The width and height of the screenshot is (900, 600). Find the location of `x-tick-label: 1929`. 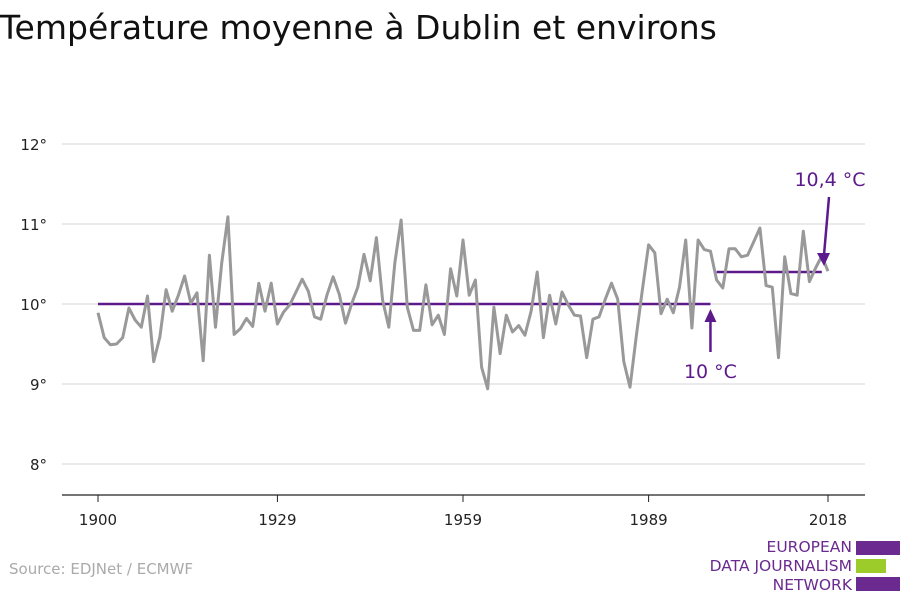

x-tick-label: 1929 is located at coordinates (277, 520).